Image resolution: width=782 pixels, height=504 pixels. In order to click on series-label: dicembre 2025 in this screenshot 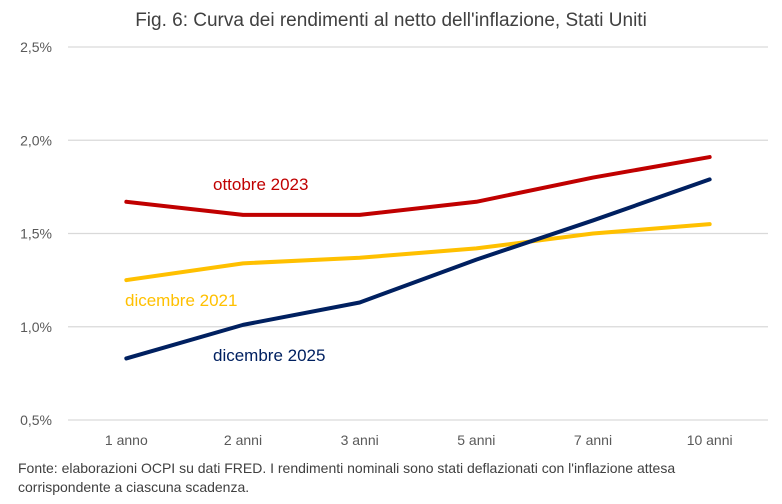, I will do `click(269, 355)`.